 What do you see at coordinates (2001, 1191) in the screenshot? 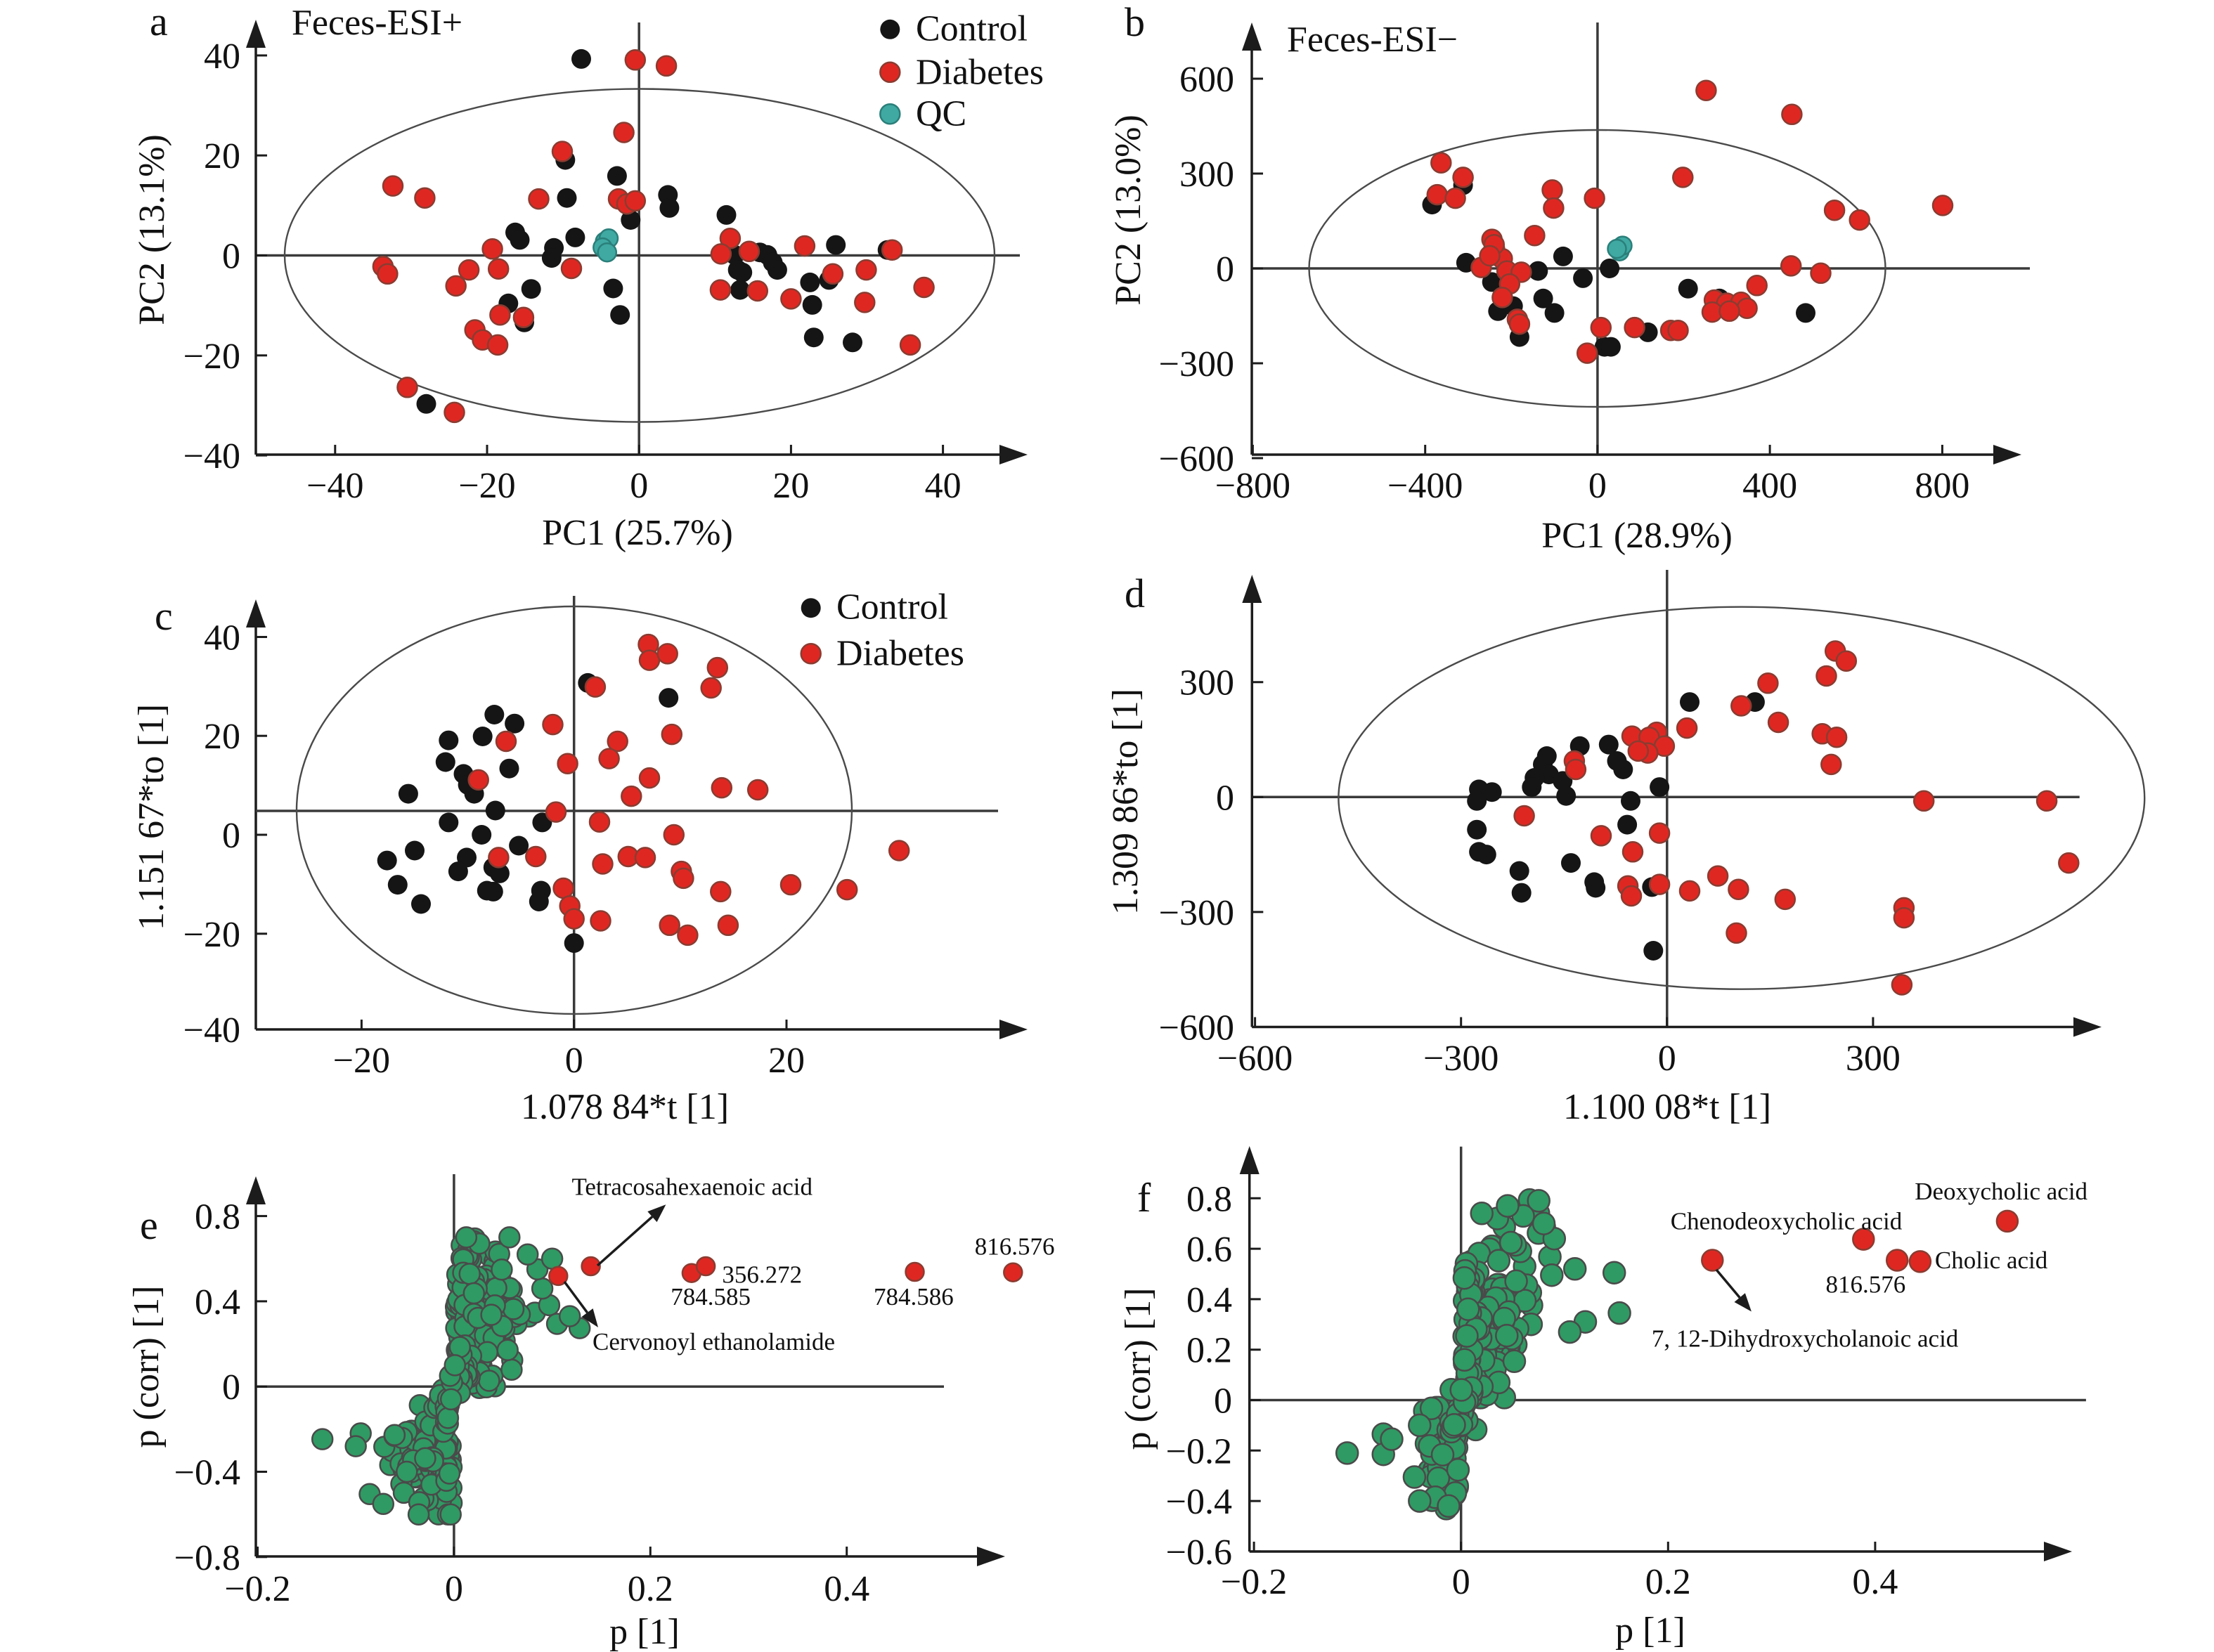
I see `svg-text: Deoxycholic acid` at bounding box center [2001, 1191].